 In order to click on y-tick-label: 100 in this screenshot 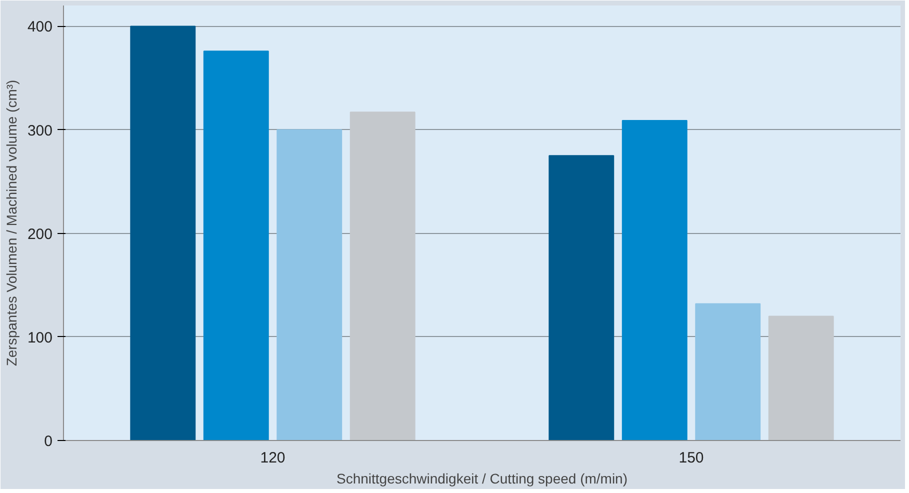, I will do `click(40, 337)`.